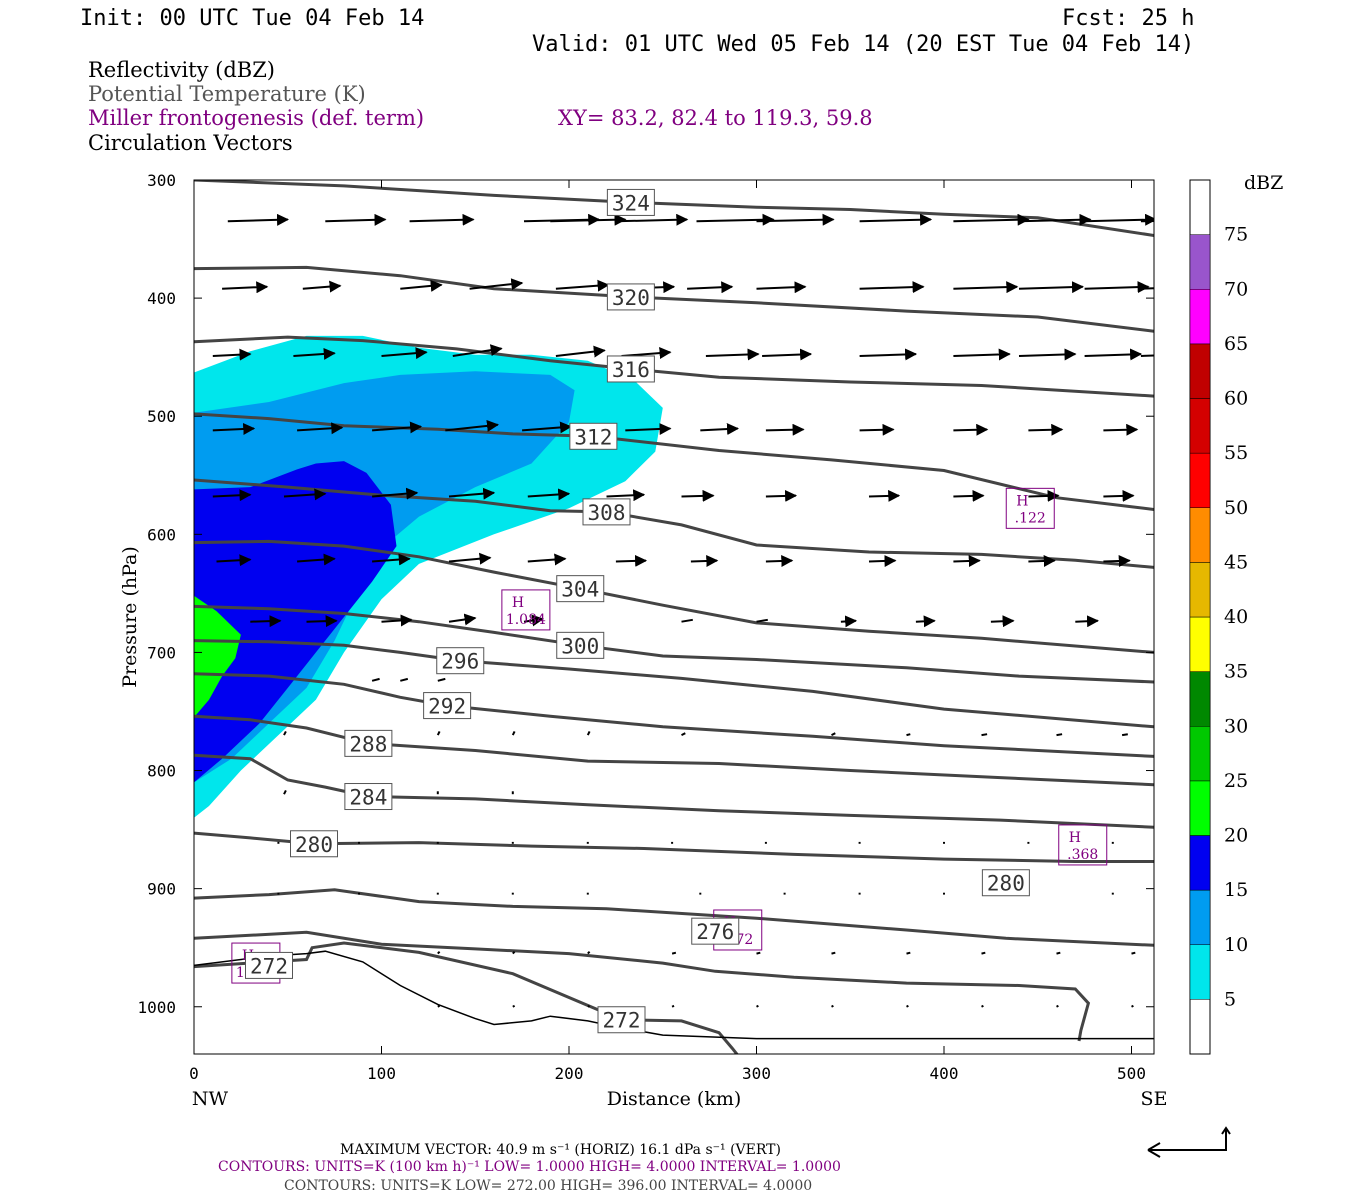 The height and width of the screenshot is (1200, 1350). I want to click on x-tick-label: 0, so click(194, 1073).